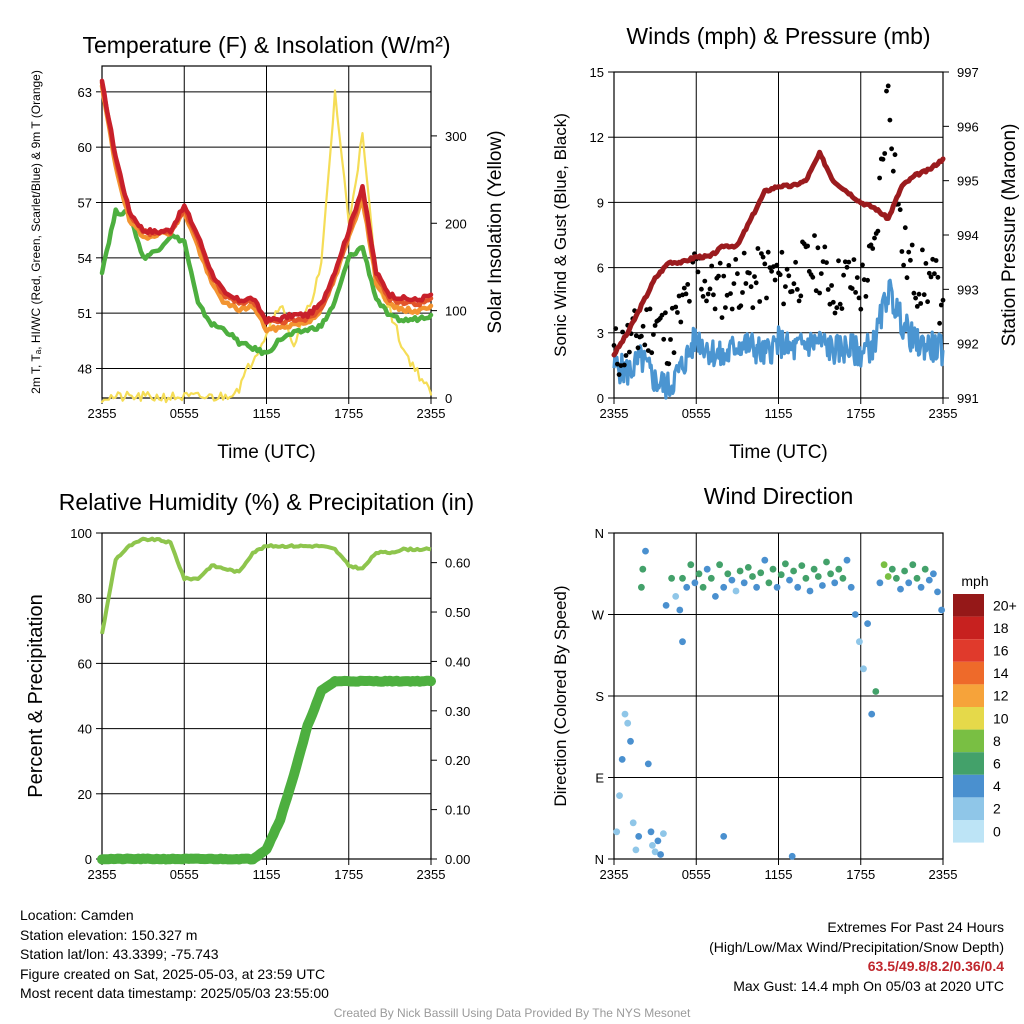 This screenshot has width=1024, height=1024. I want to click on y-right-tick-label: 0.20, so click(457, 760).